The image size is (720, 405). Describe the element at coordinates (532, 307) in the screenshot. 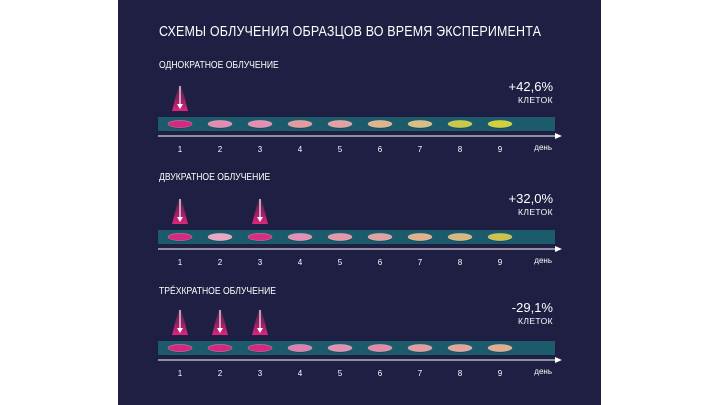

I see `scheme-3-result-value: -29,1%` at that location.